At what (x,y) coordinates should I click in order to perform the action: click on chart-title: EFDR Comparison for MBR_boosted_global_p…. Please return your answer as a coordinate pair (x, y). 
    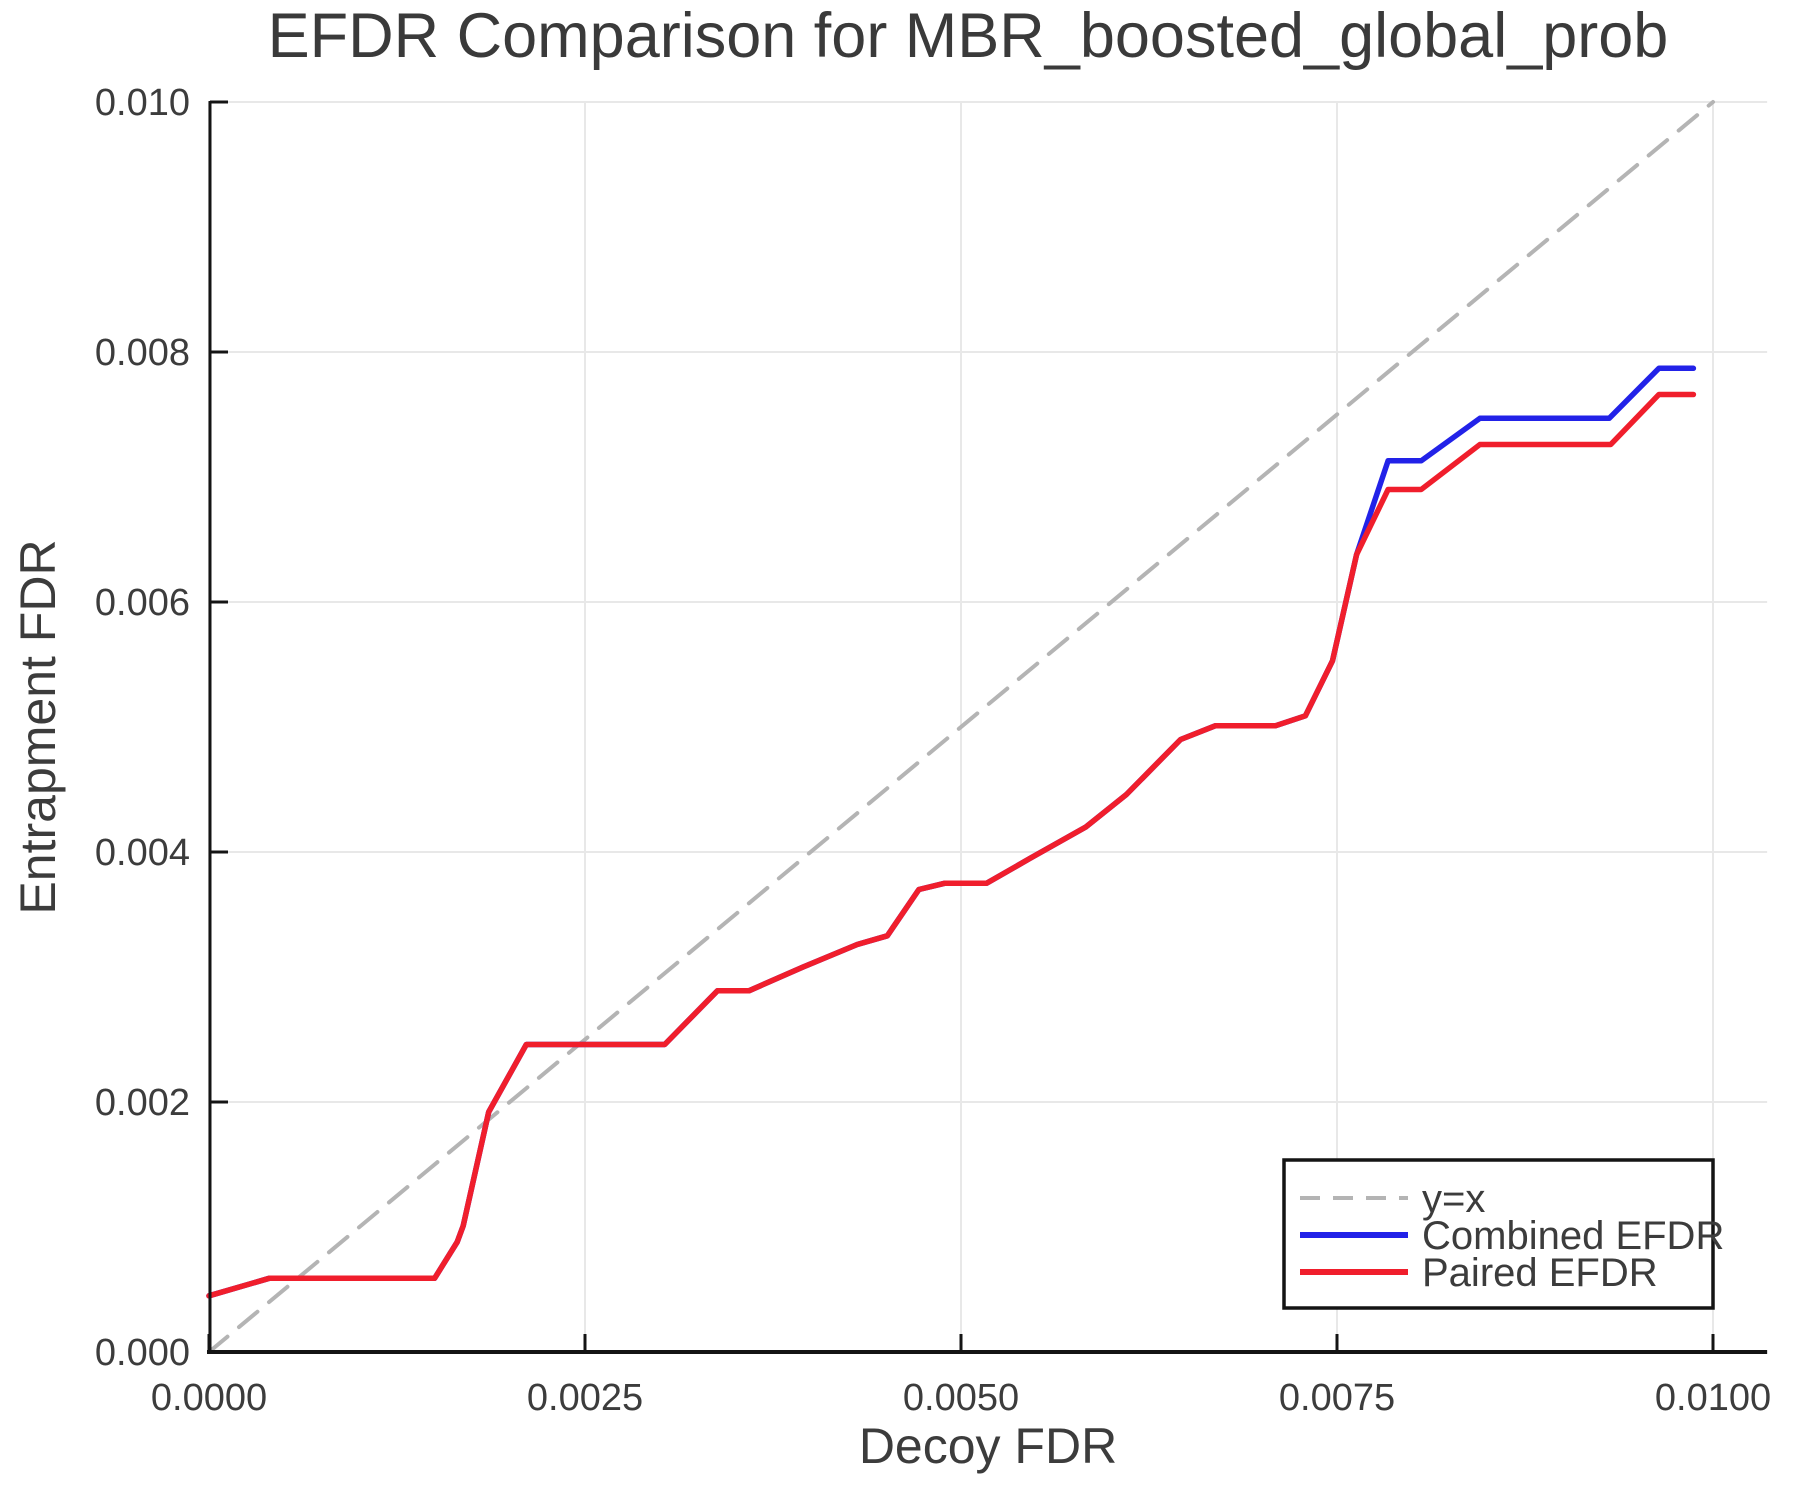
    Looking at the image, I should click on (968, 36).